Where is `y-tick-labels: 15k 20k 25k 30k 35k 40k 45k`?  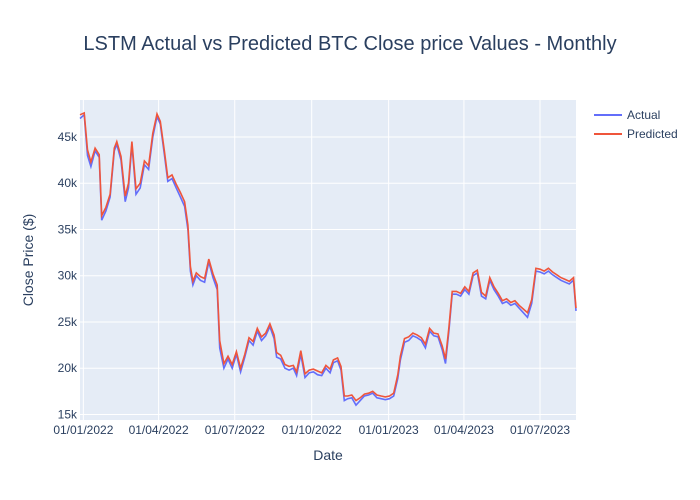 y-tick-labels: 15k 20k 25k 30k 35k 40k 45k is located at coordinates (68, 275).